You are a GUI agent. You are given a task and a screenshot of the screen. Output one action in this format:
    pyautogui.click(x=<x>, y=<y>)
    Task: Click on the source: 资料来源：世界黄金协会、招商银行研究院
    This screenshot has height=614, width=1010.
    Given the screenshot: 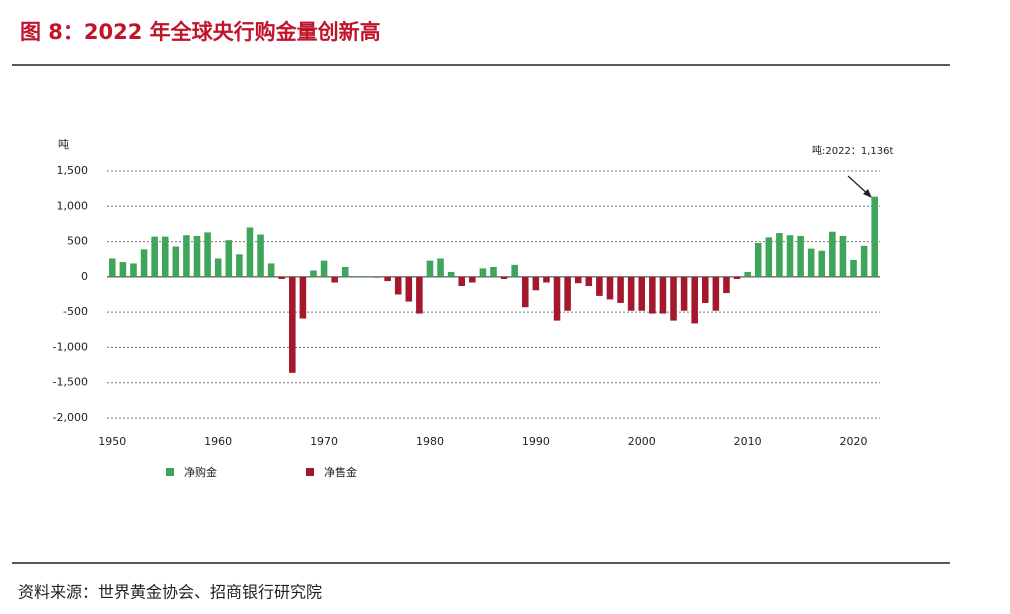 What is the action you would take?
    pyautogui.click(x=170, y=592)
    